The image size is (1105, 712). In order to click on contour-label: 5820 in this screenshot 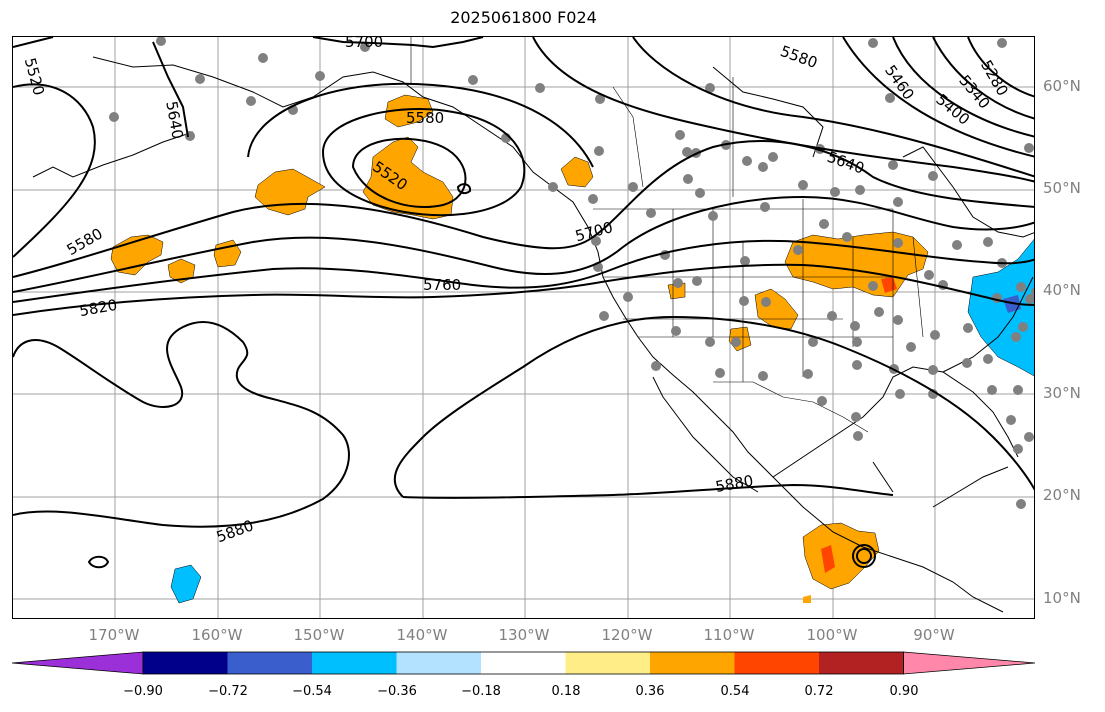, I will do `click(98, 308)`.